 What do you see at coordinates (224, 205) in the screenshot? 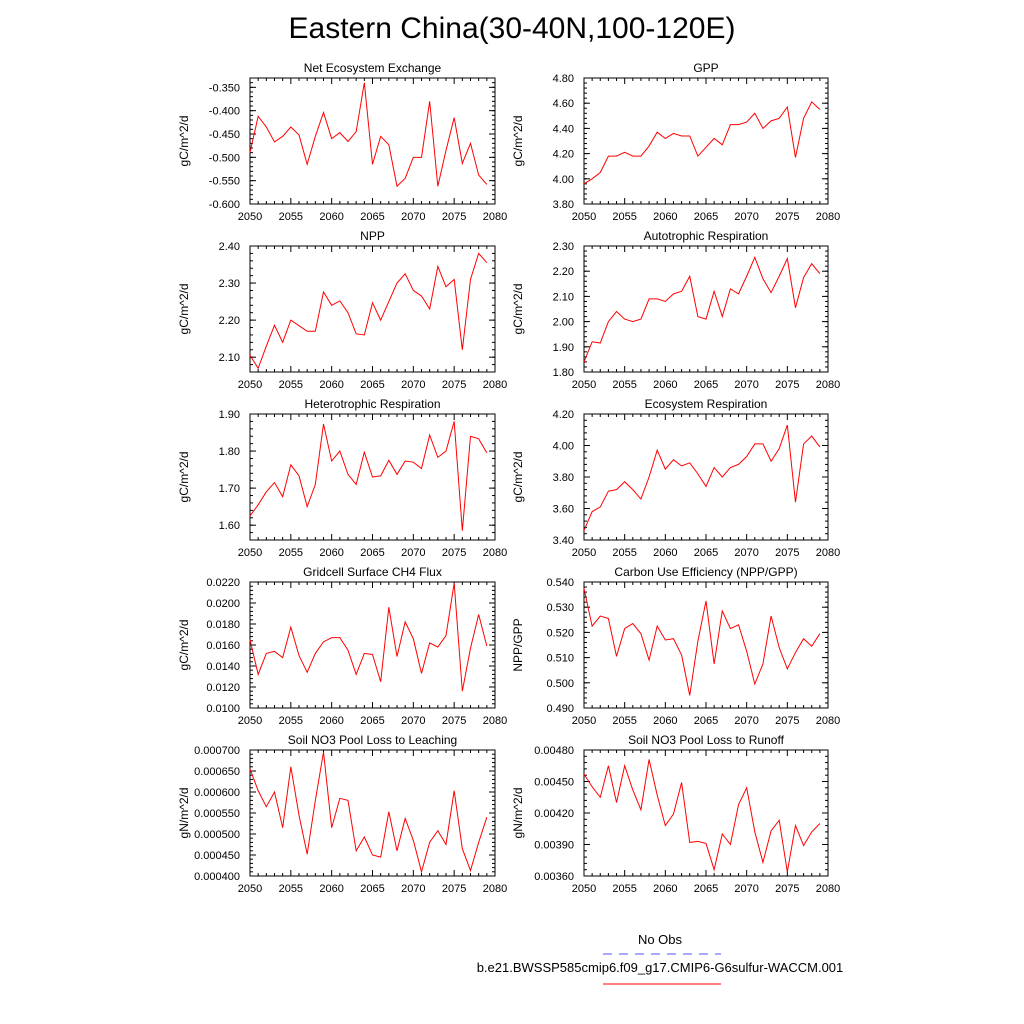
I see `y-tick-label: -0.600` at bounding box center [224, 205].